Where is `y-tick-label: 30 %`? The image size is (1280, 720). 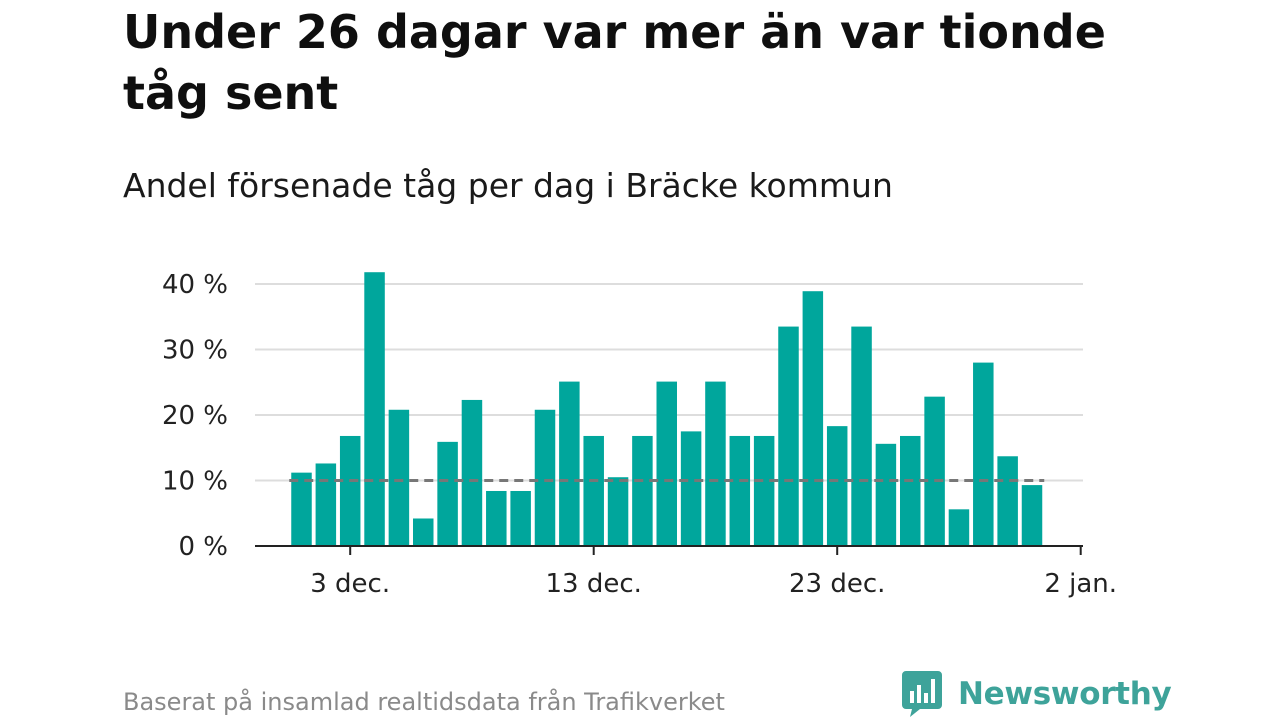 y-tick-label: 30 % is located at coordinates (195, 351).